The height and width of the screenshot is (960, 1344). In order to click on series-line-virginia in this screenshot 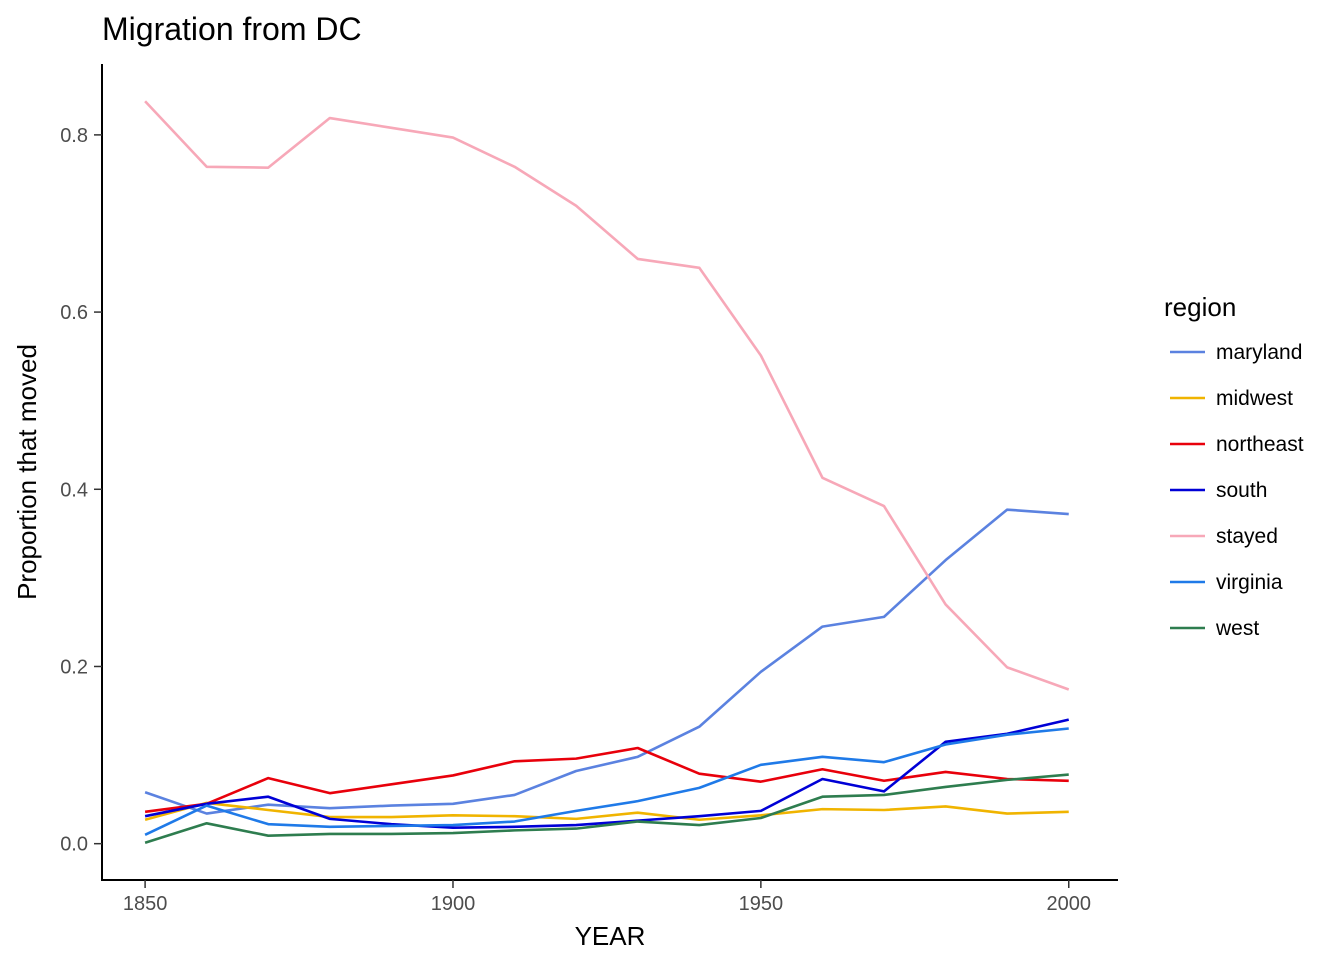, I will do `click(606, 781)`.